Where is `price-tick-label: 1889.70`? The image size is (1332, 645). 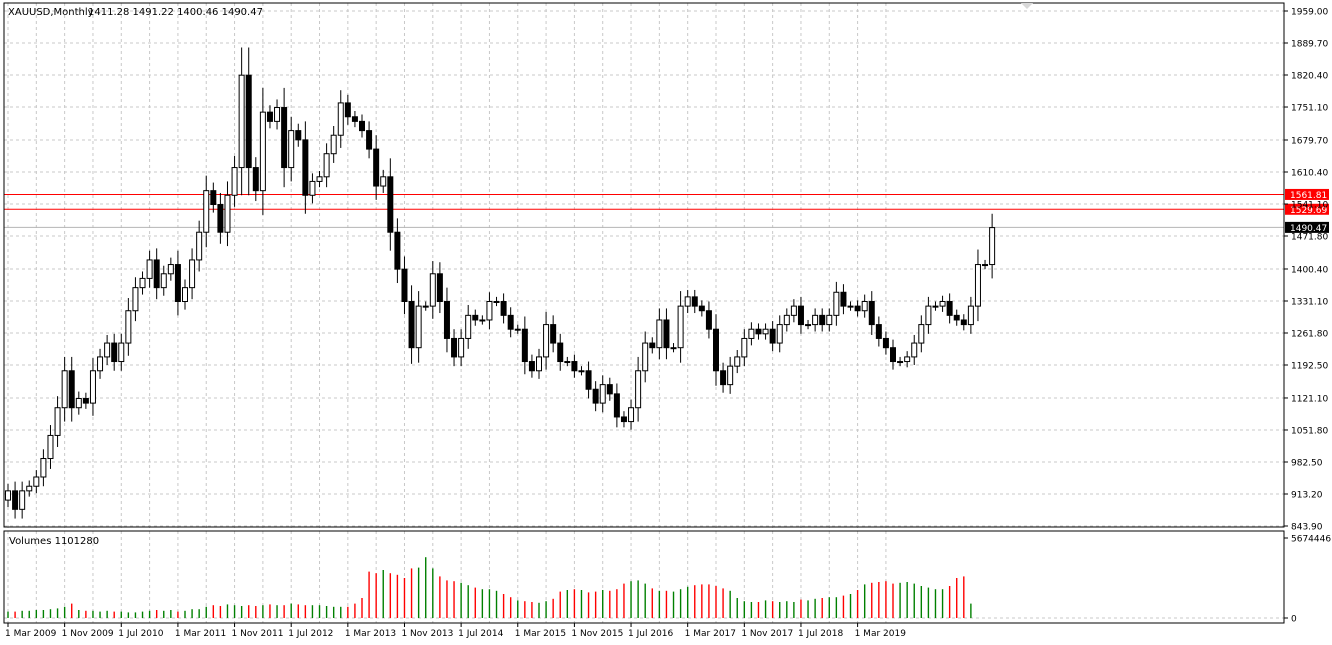 price-tick-label: 1889.70 is located at coordinates (1309, 45).